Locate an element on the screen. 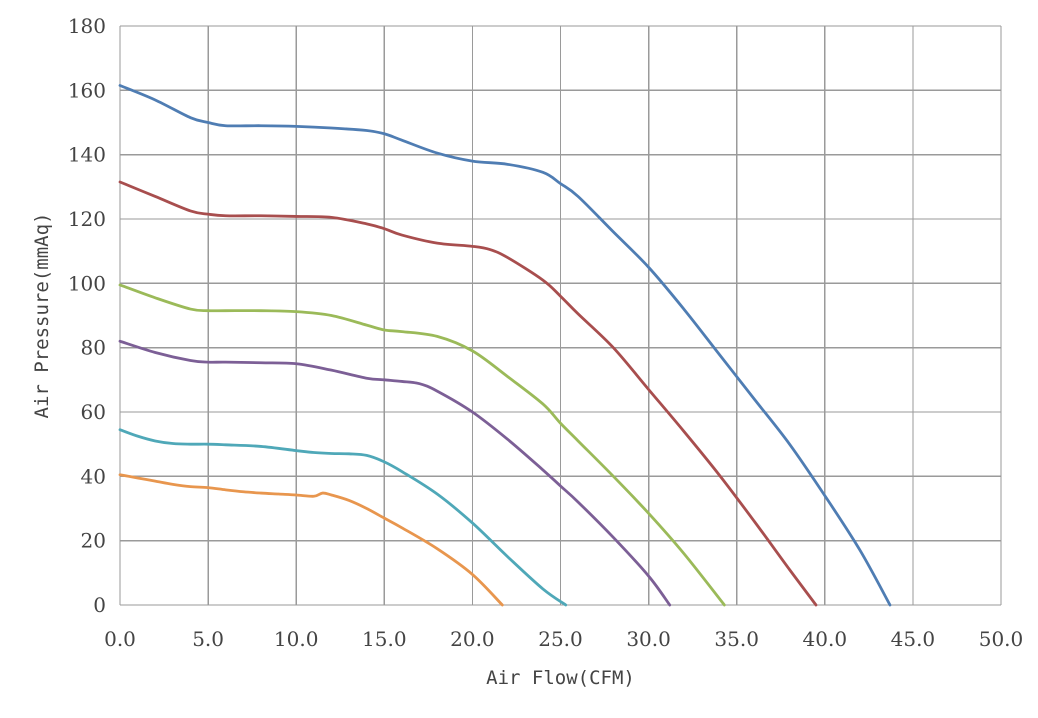  y-tick-label: 80 is located at coordinates (93, 348).